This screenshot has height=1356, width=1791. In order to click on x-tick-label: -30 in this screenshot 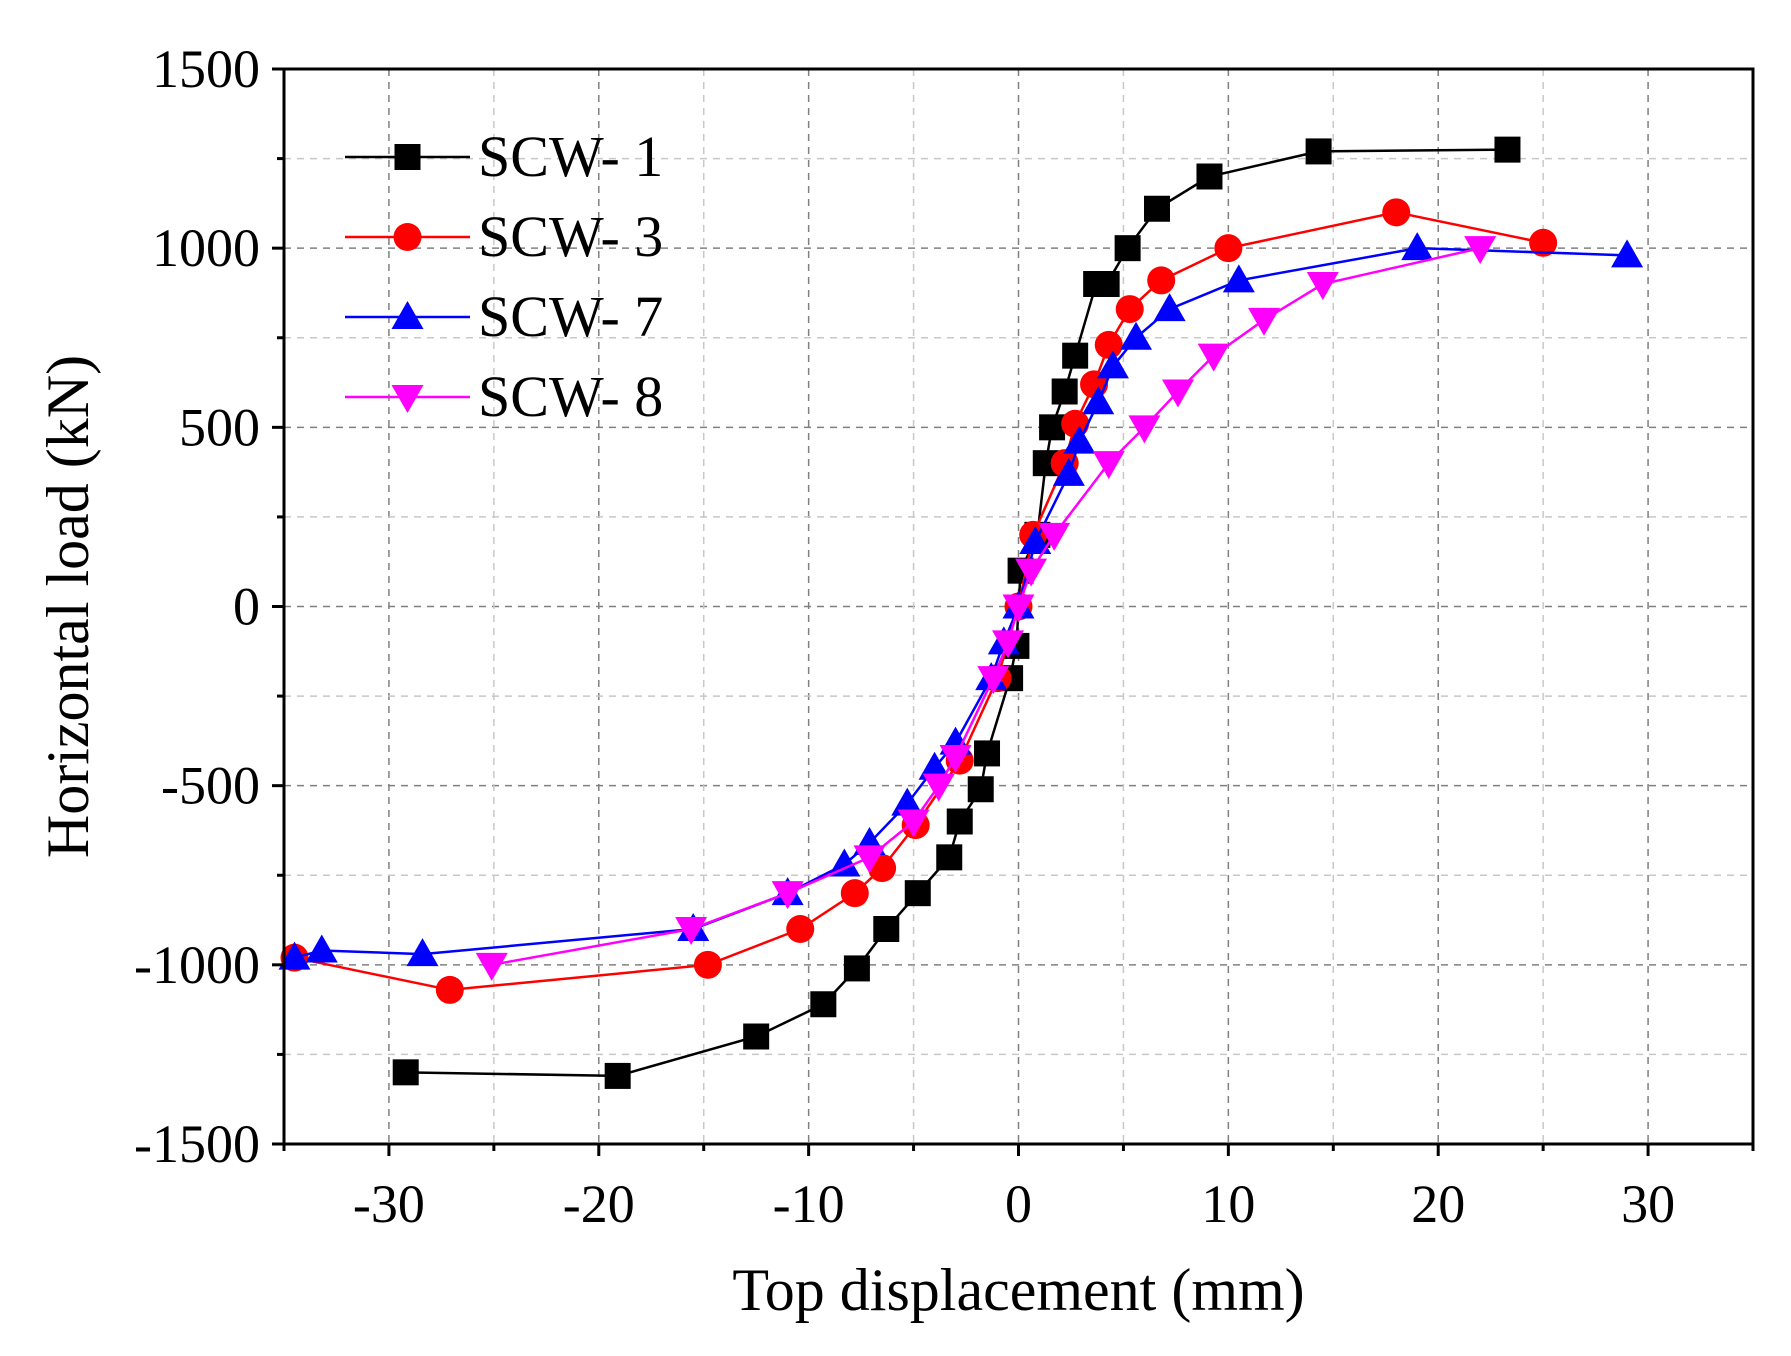, I will do `click(389, 1204)`.